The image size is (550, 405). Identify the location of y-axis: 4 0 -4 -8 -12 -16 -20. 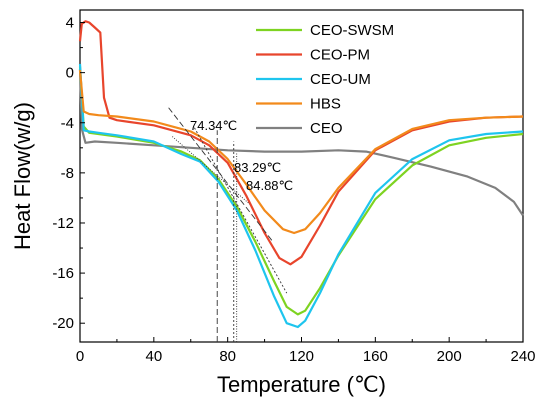
(68, 173).